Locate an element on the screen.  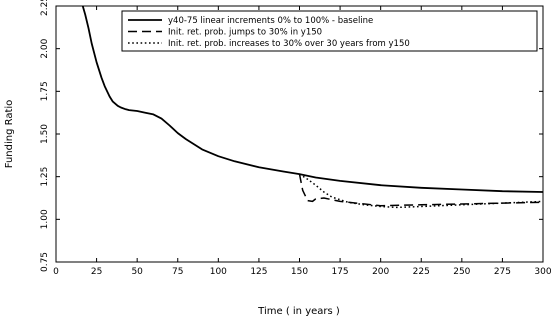
legend-box is located at coordinates (329, 31).